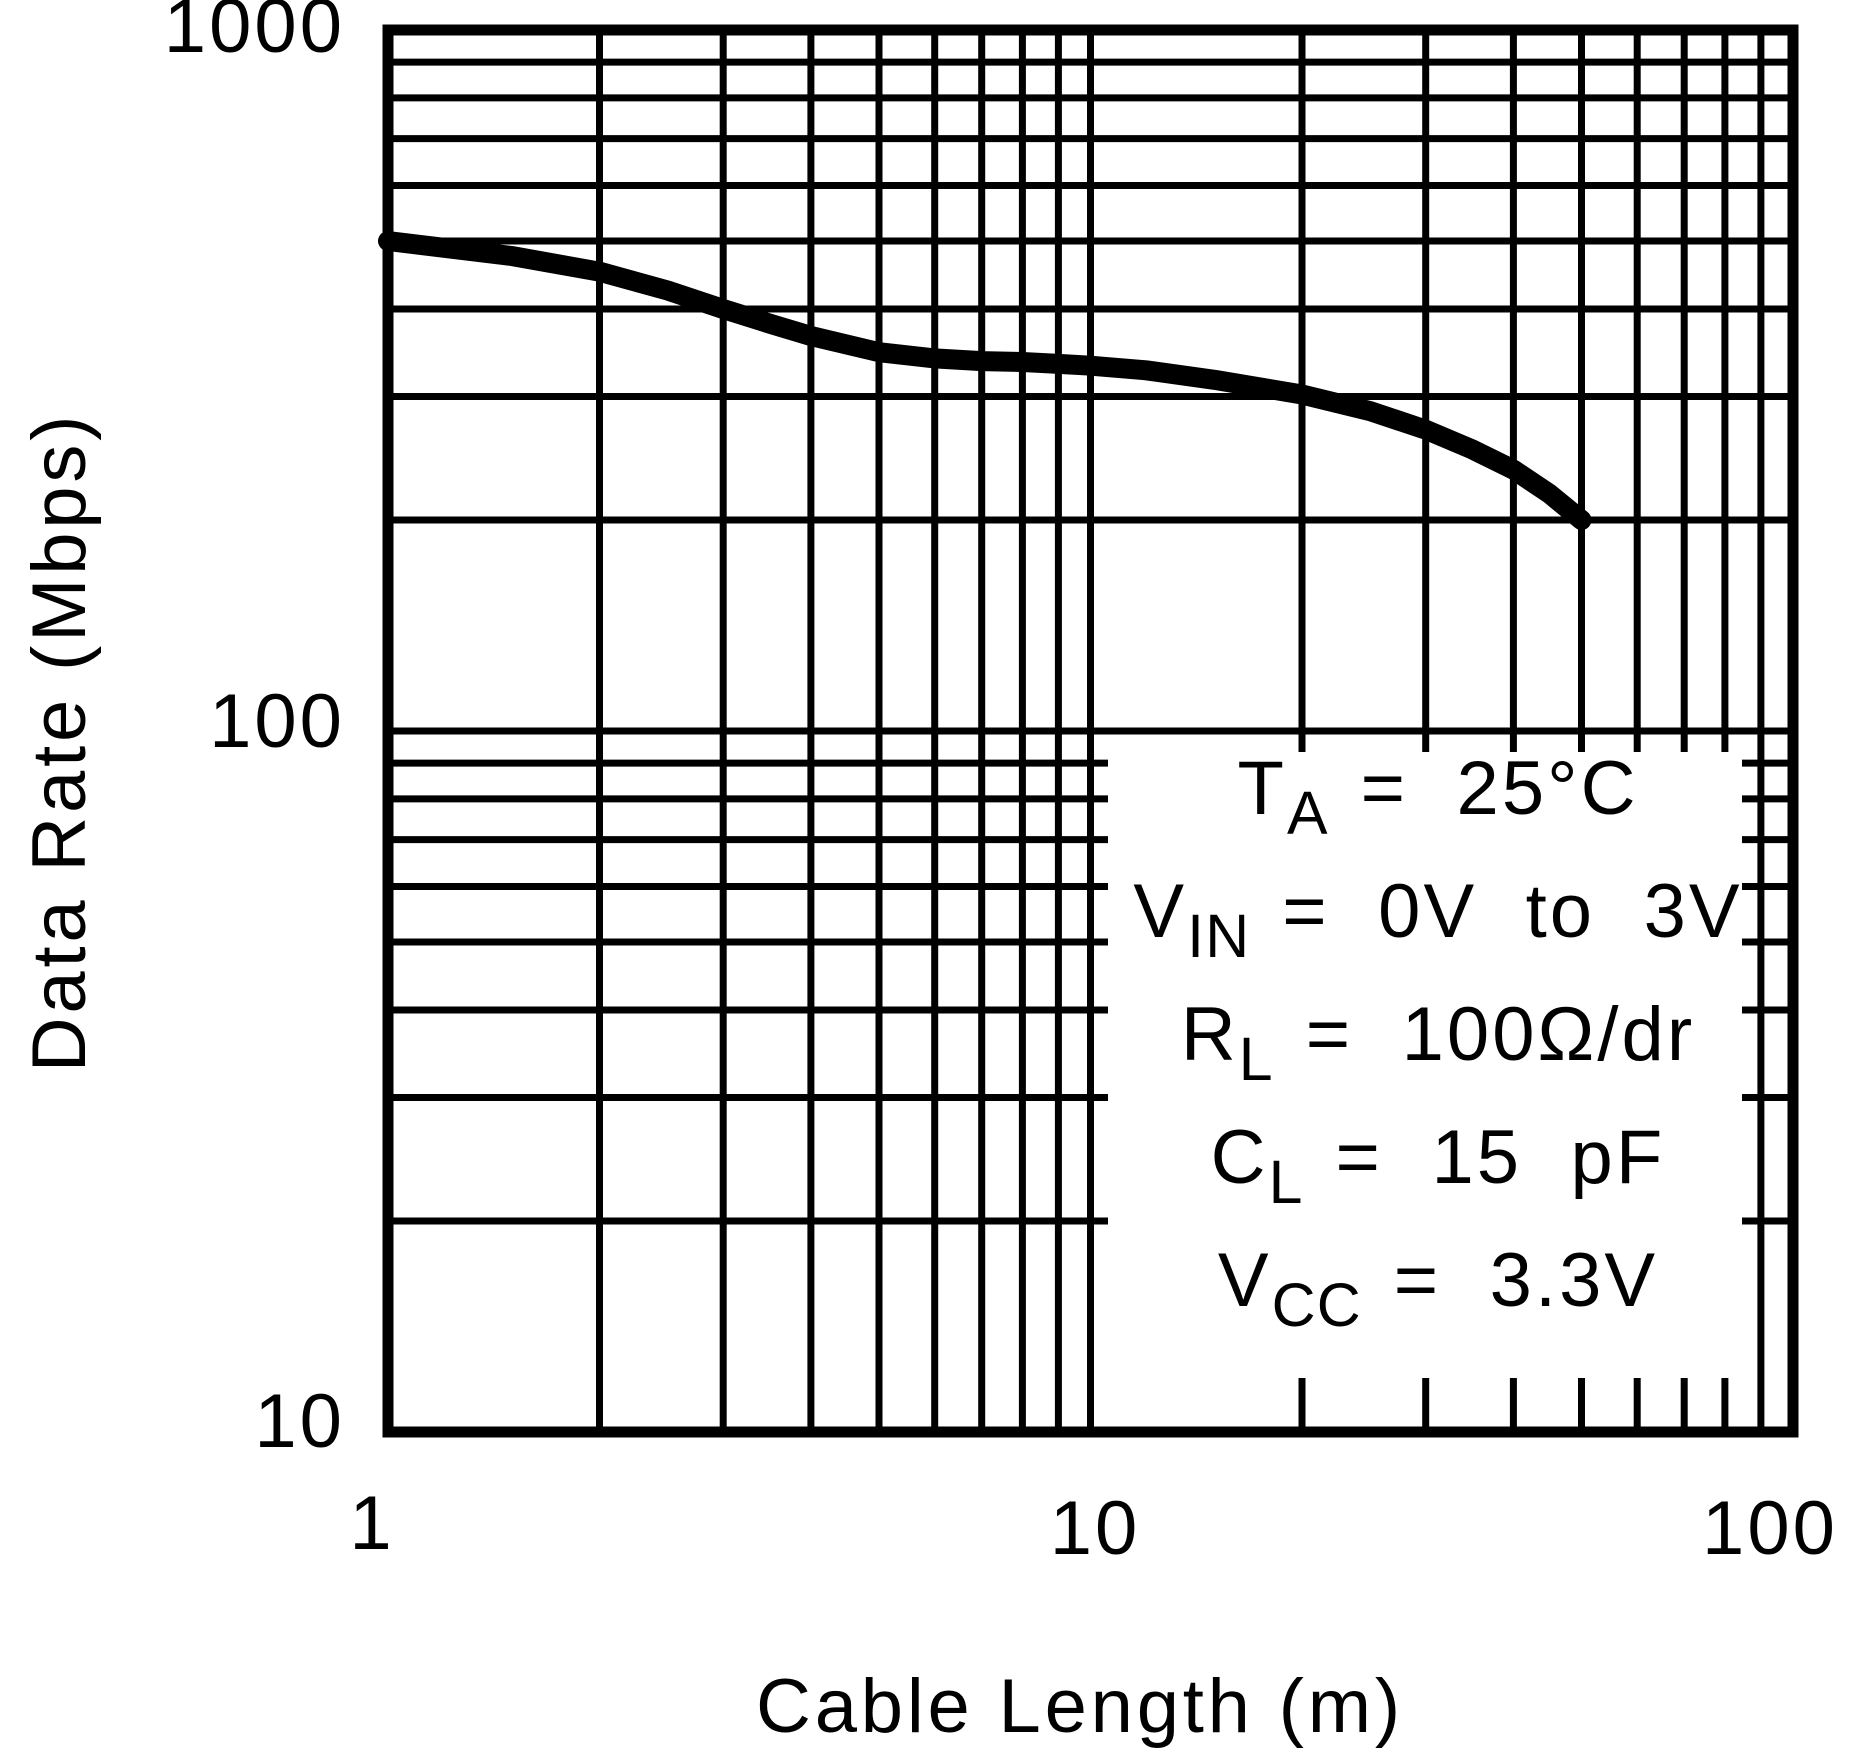 The width and height of the screenshot is (1851, 1757). I want to click on condition-line-vin: VIN = 0V to 3V, so click(1437, 920).